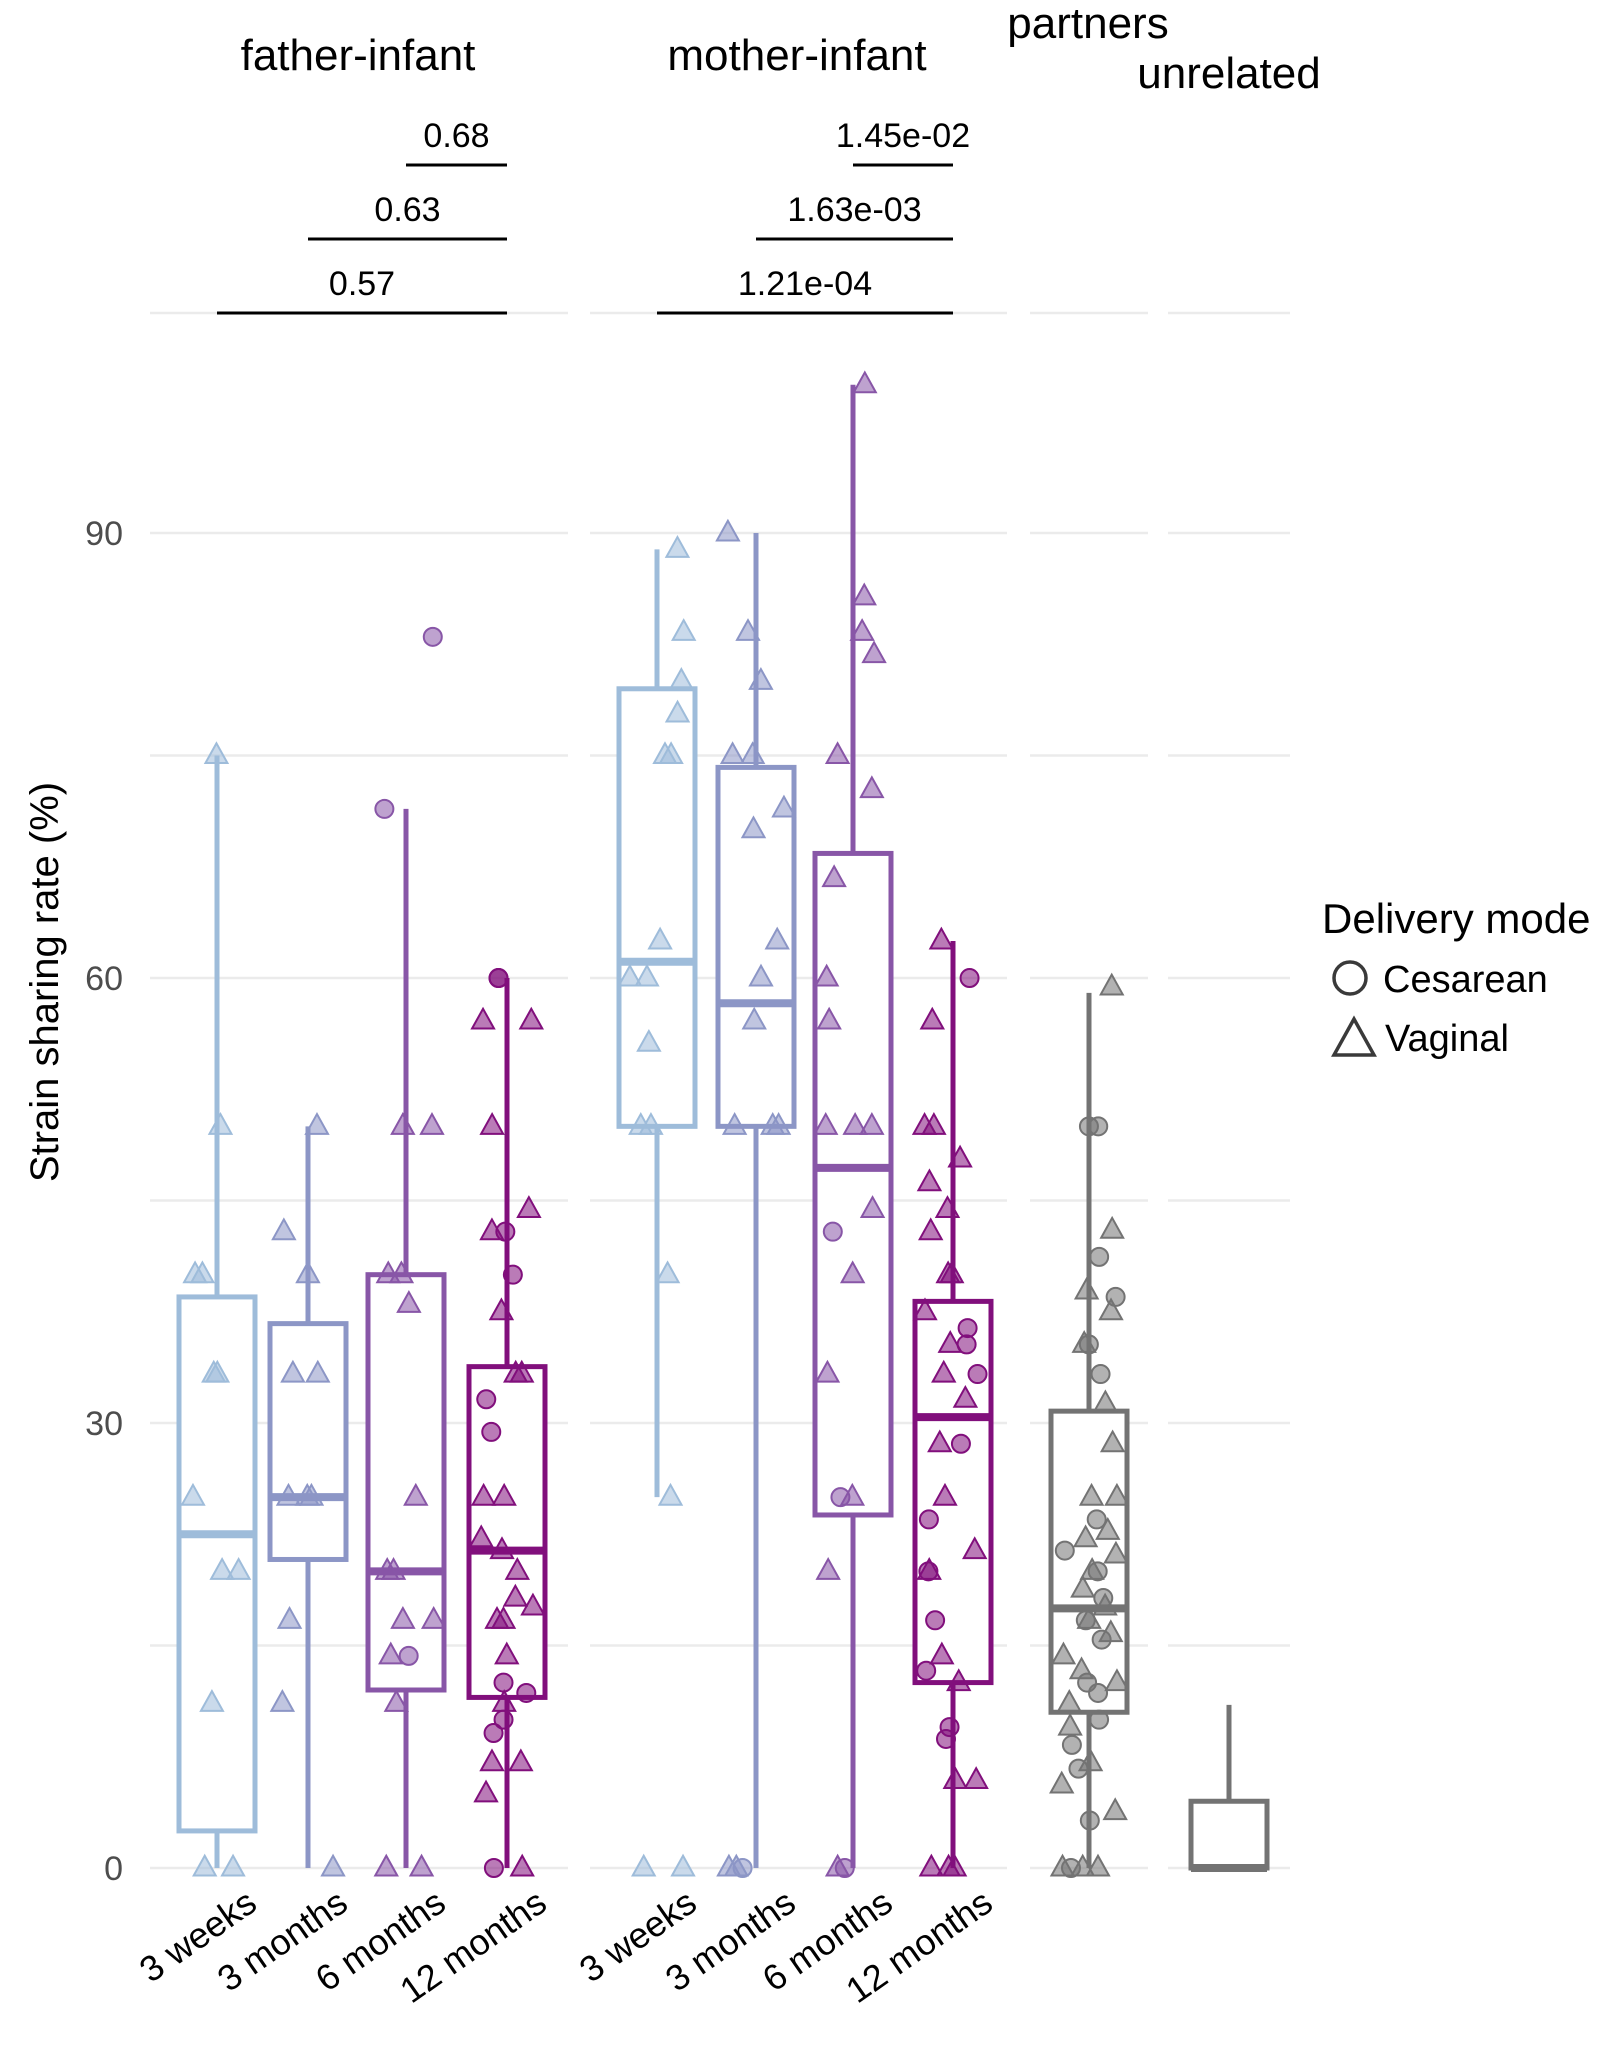  What do you see at coordinates (1228, 73) in the screenshot?
I see `facet-title: unrelated` at bounding box center [1228, 73].